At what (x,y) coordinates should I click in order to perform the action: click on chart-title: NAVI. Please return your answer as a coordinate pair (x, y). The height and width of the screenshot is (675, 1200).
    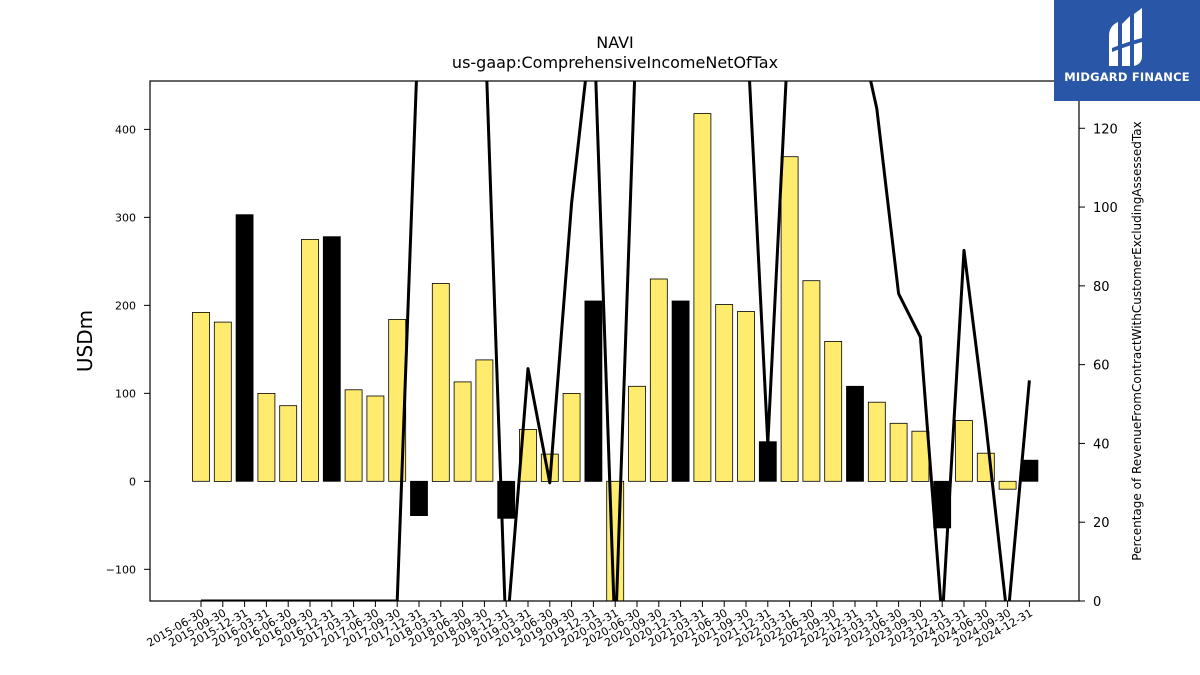
    Looking at the image, I should click on (615, 42).